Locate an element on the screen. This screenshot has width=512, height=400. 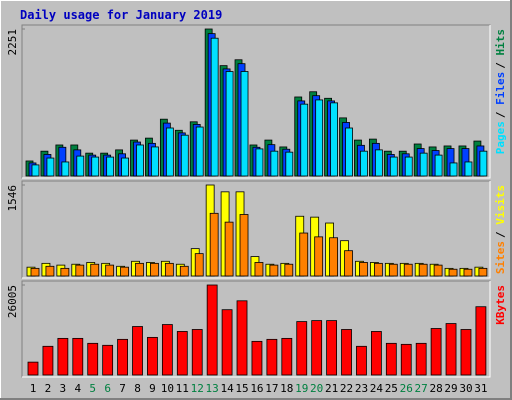
x-tick-label: 30 is located at coordinates (465, 388).